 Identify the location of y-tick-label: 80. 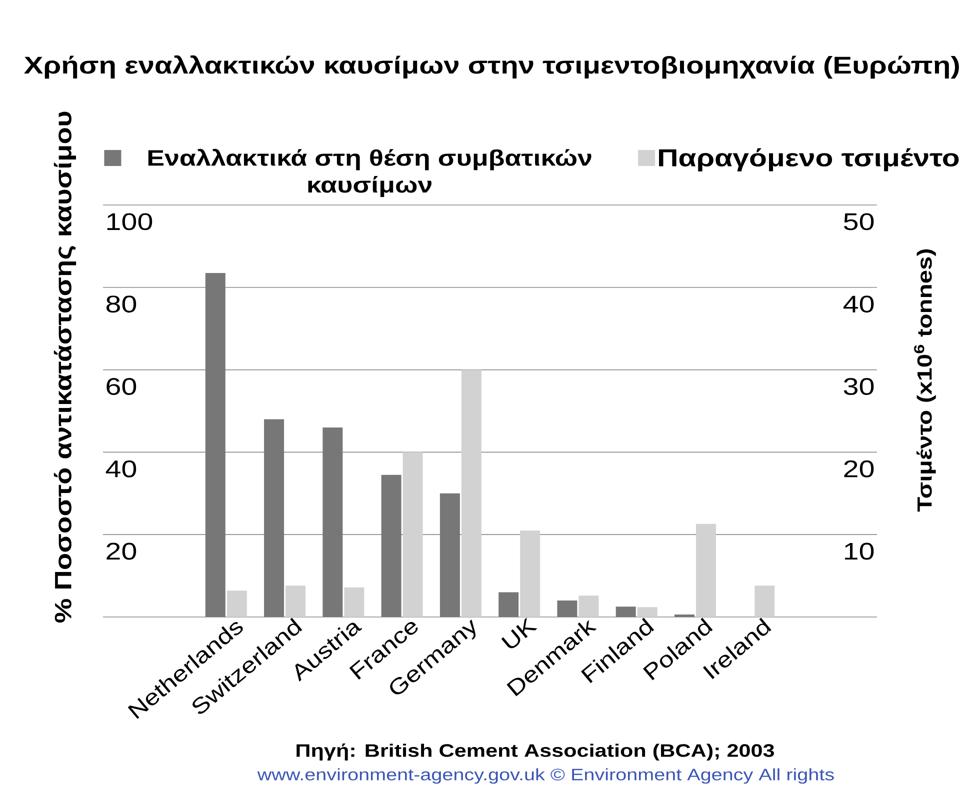
(121, 304).